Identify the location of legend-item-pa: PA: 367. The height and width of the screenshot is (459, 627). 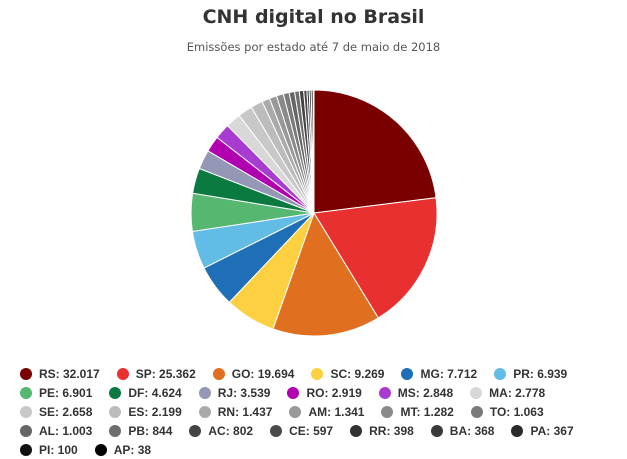
(542, 430).